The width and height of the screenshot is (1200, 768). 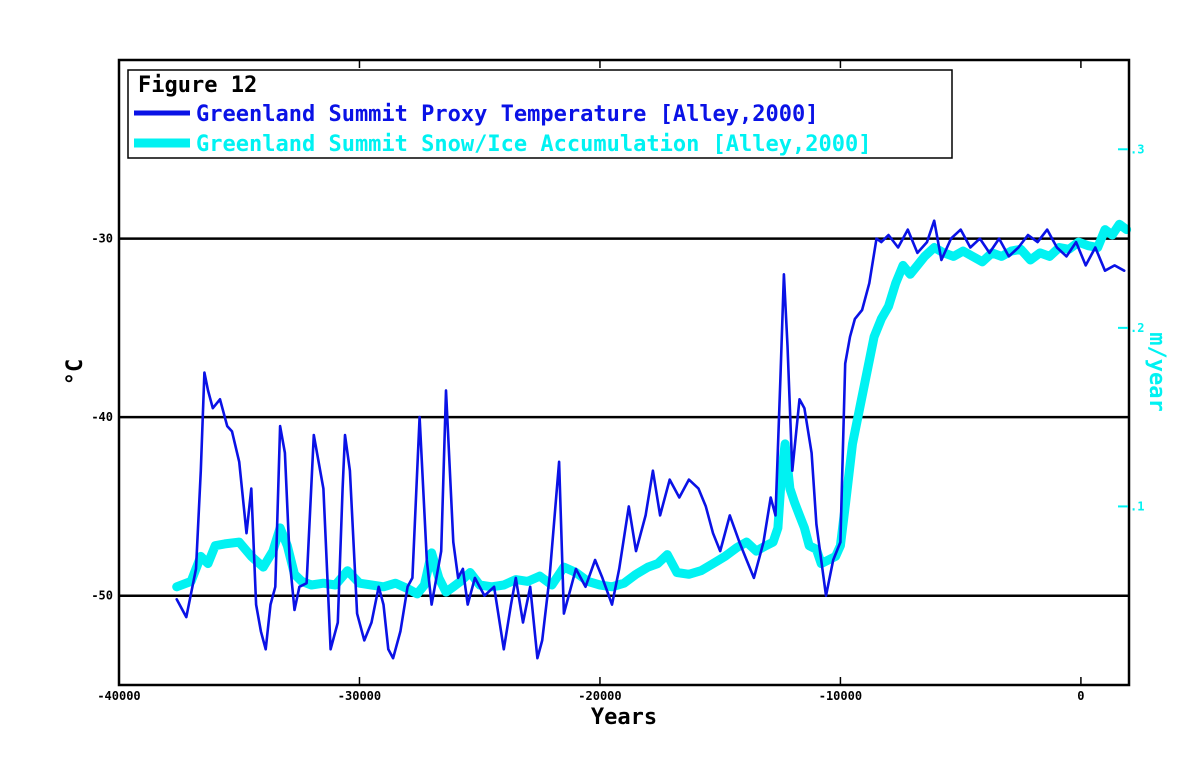 I want to click on y2-tick-label: .3, so click(x=1137, y=149).